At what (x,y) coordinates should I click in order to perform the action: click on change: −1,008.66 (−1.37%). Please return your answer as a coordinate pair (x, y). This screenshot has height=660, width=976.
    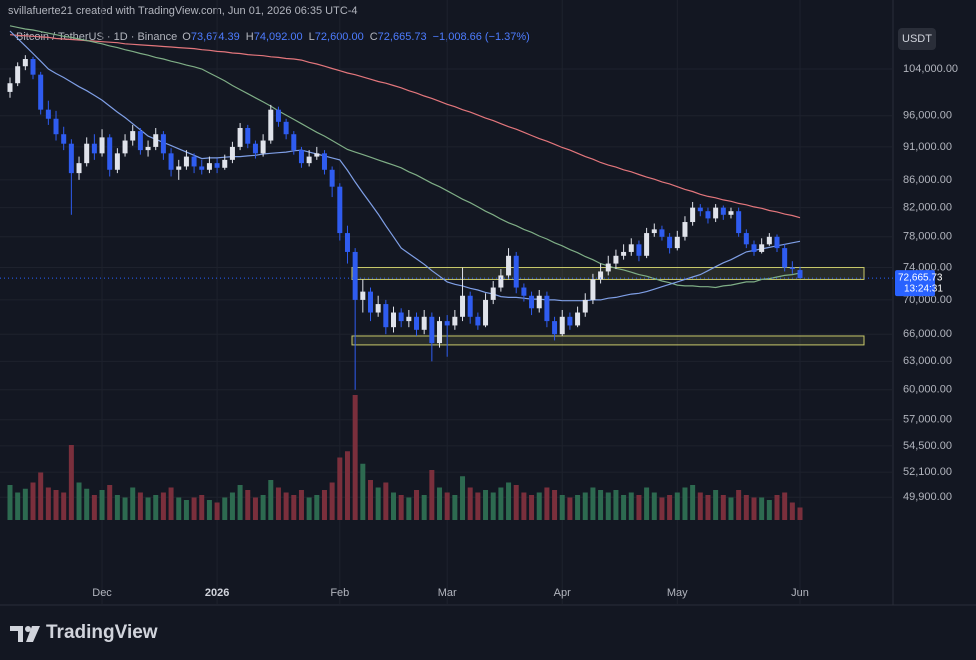
    Looking at the image, I should click on (481, 37).